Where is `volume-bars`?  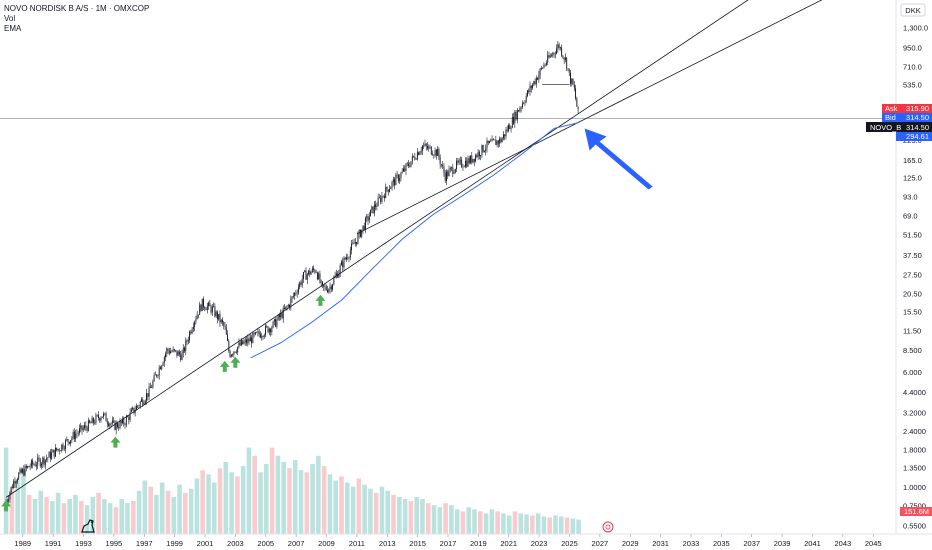
volume-bars is located at coordinates (292, 490).